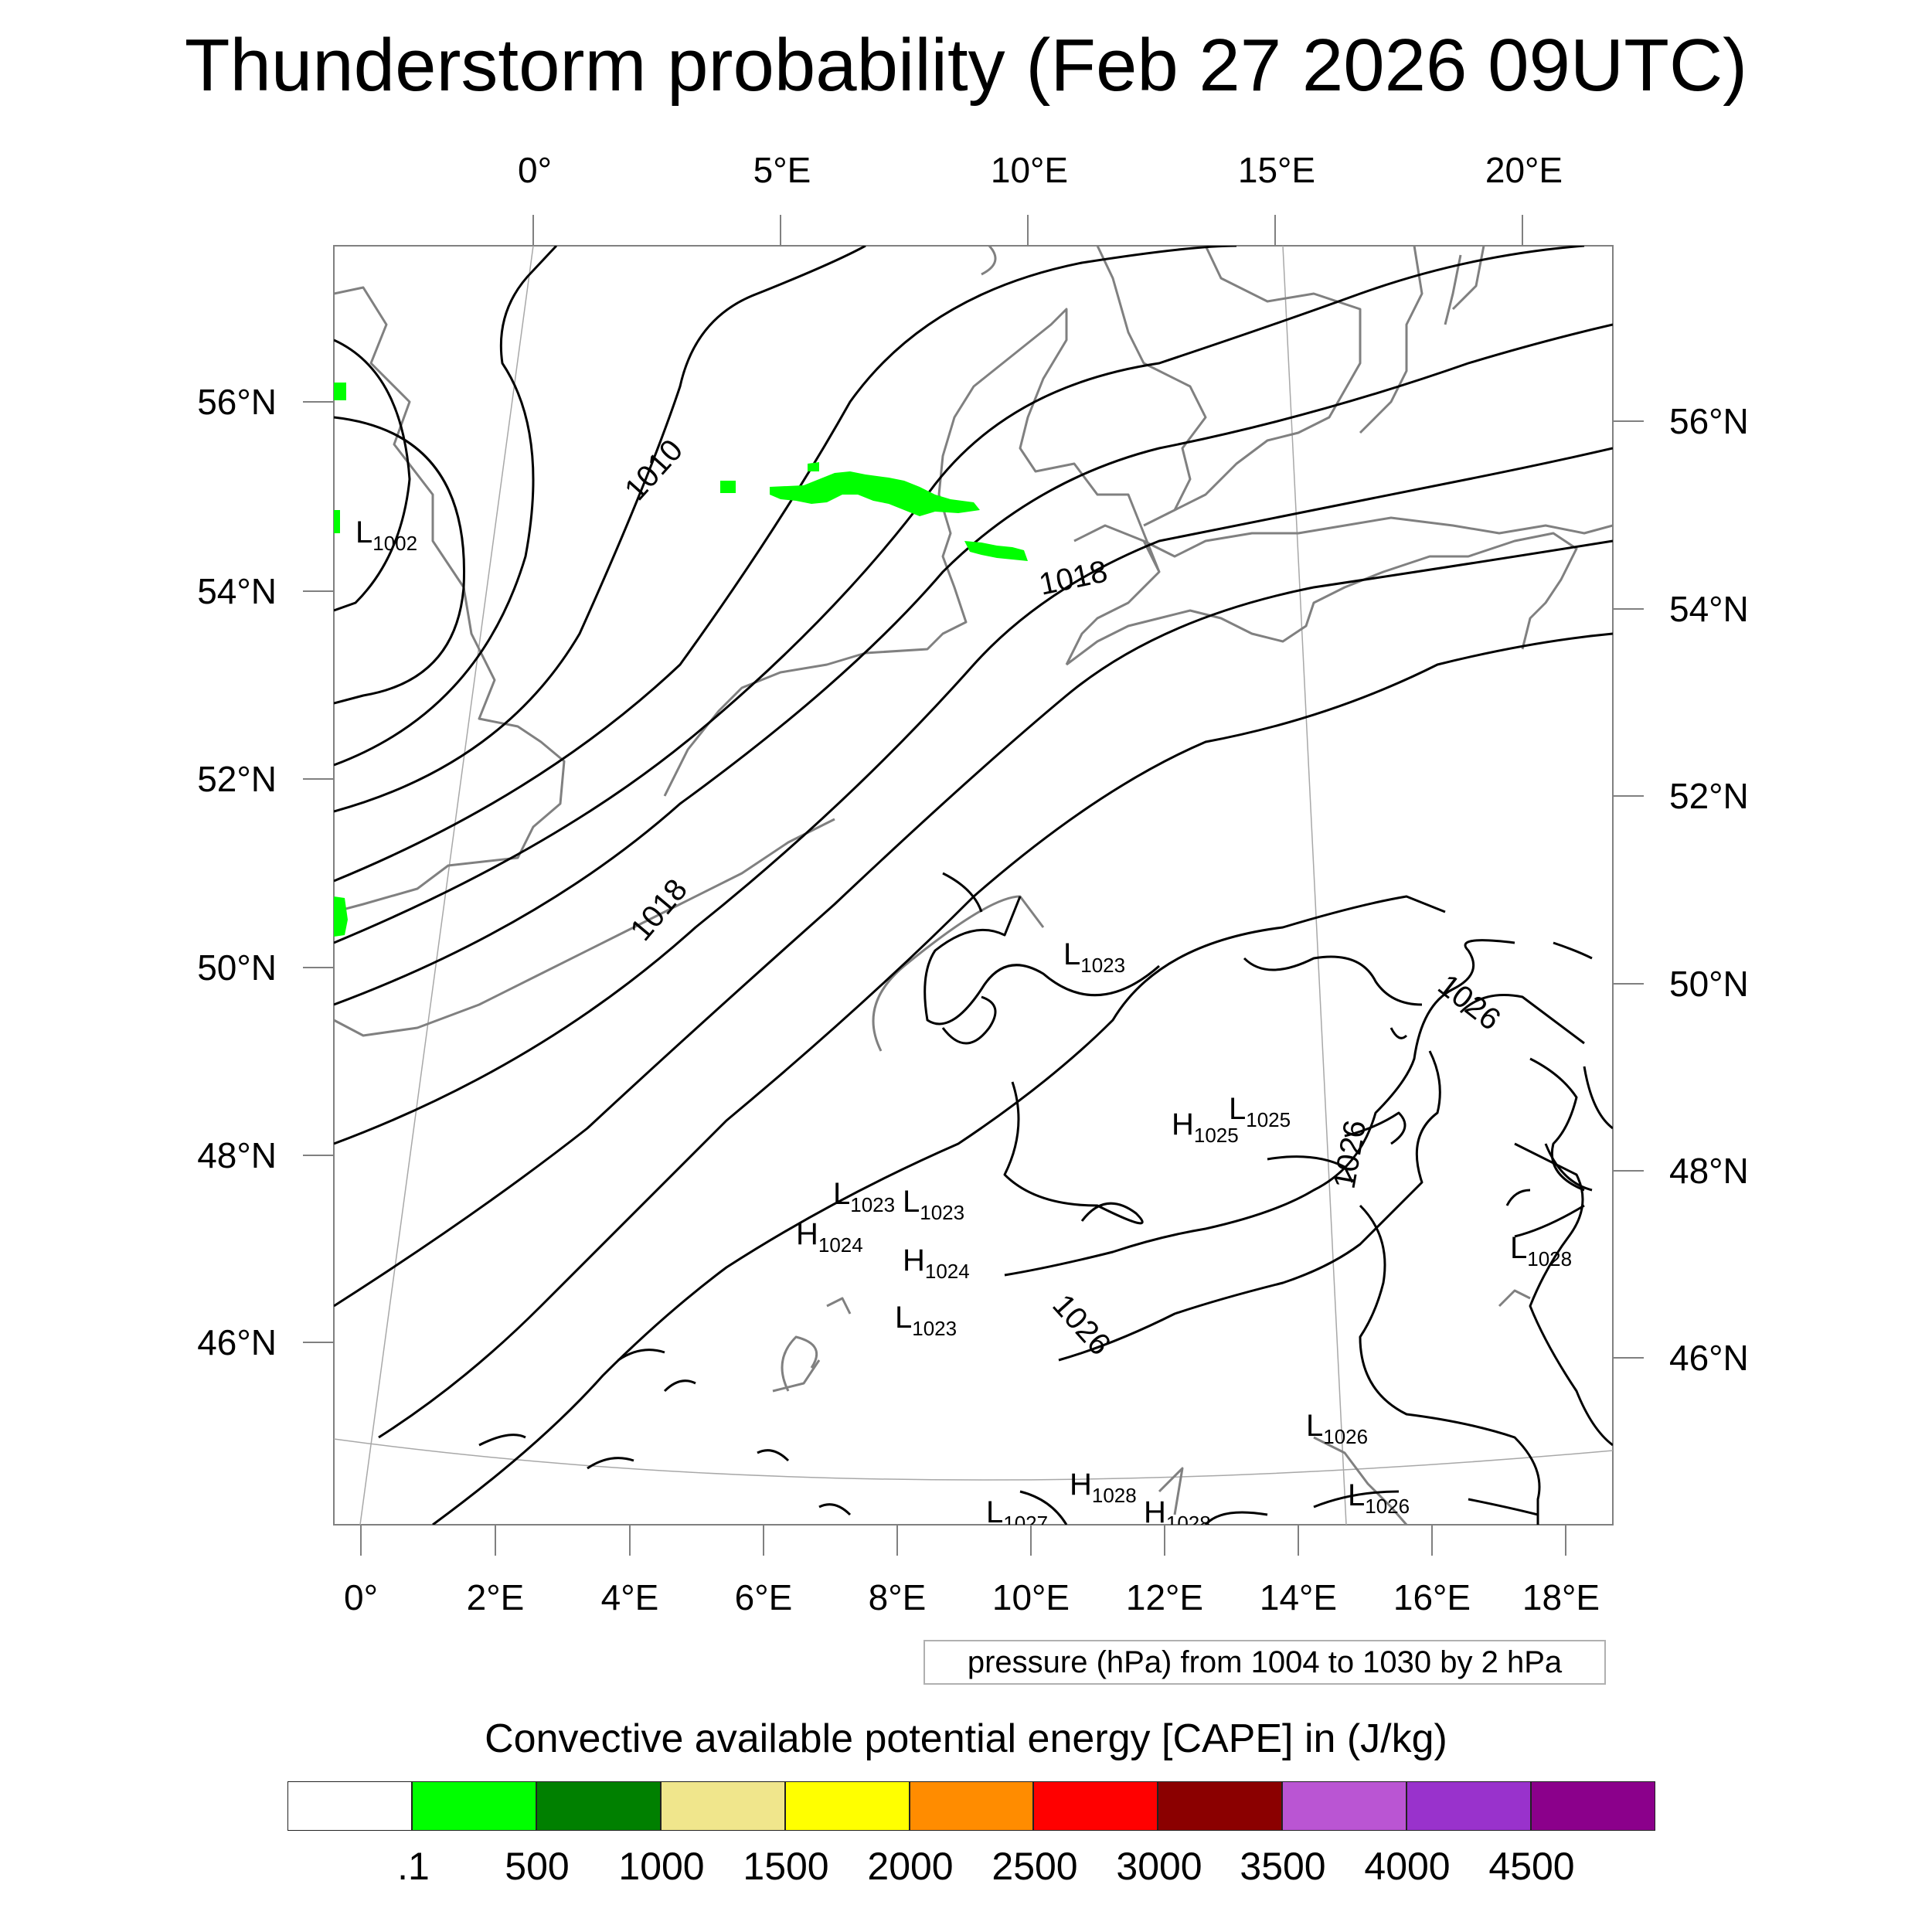 This screenshot has width=1932, height=1932. What do you see at coordinates (782, 170) in the screenshot?
I see `lon-label: 5°E` at bounding box center [782, 170].